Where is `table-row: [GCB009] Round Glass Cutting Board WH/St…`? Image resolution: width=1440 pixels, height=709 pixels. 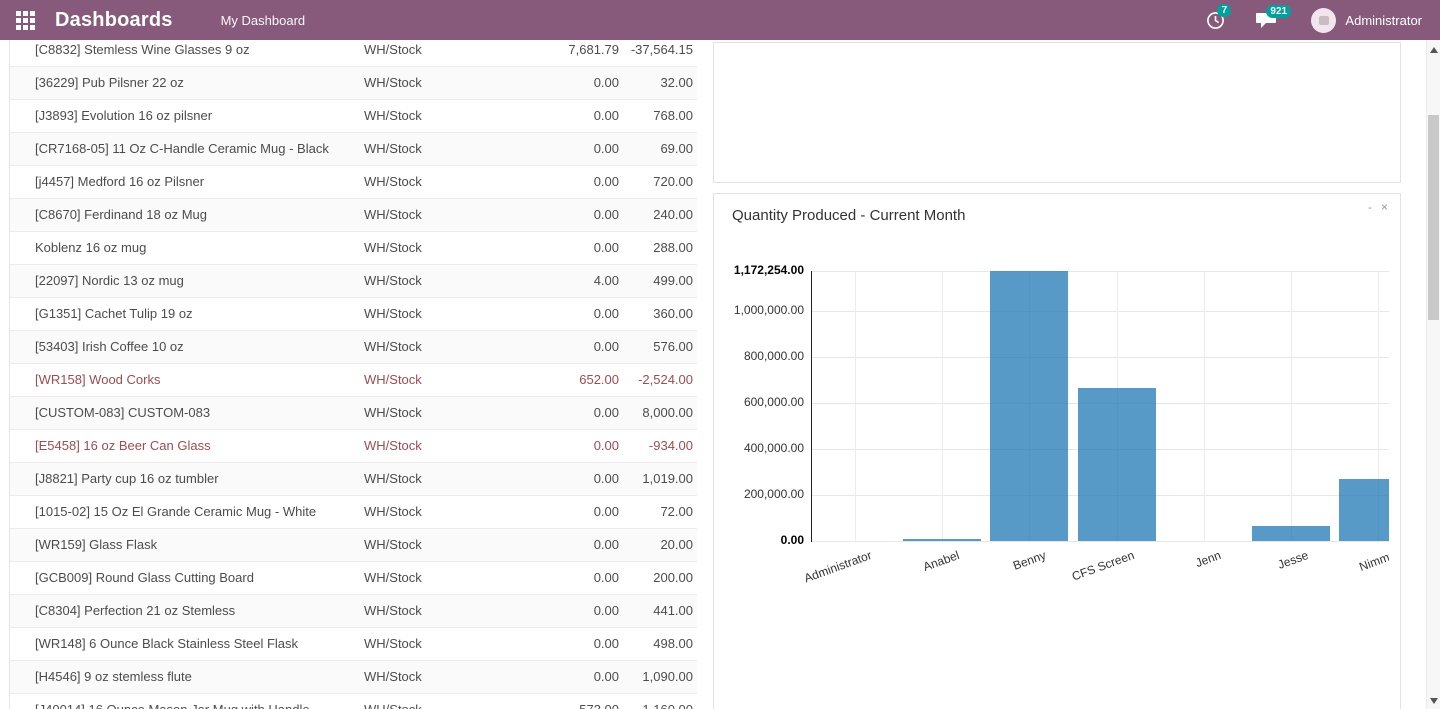 table-row: [GCB009] Round Glass Cutting Board WH/St… is located at coordinates (353, 578).